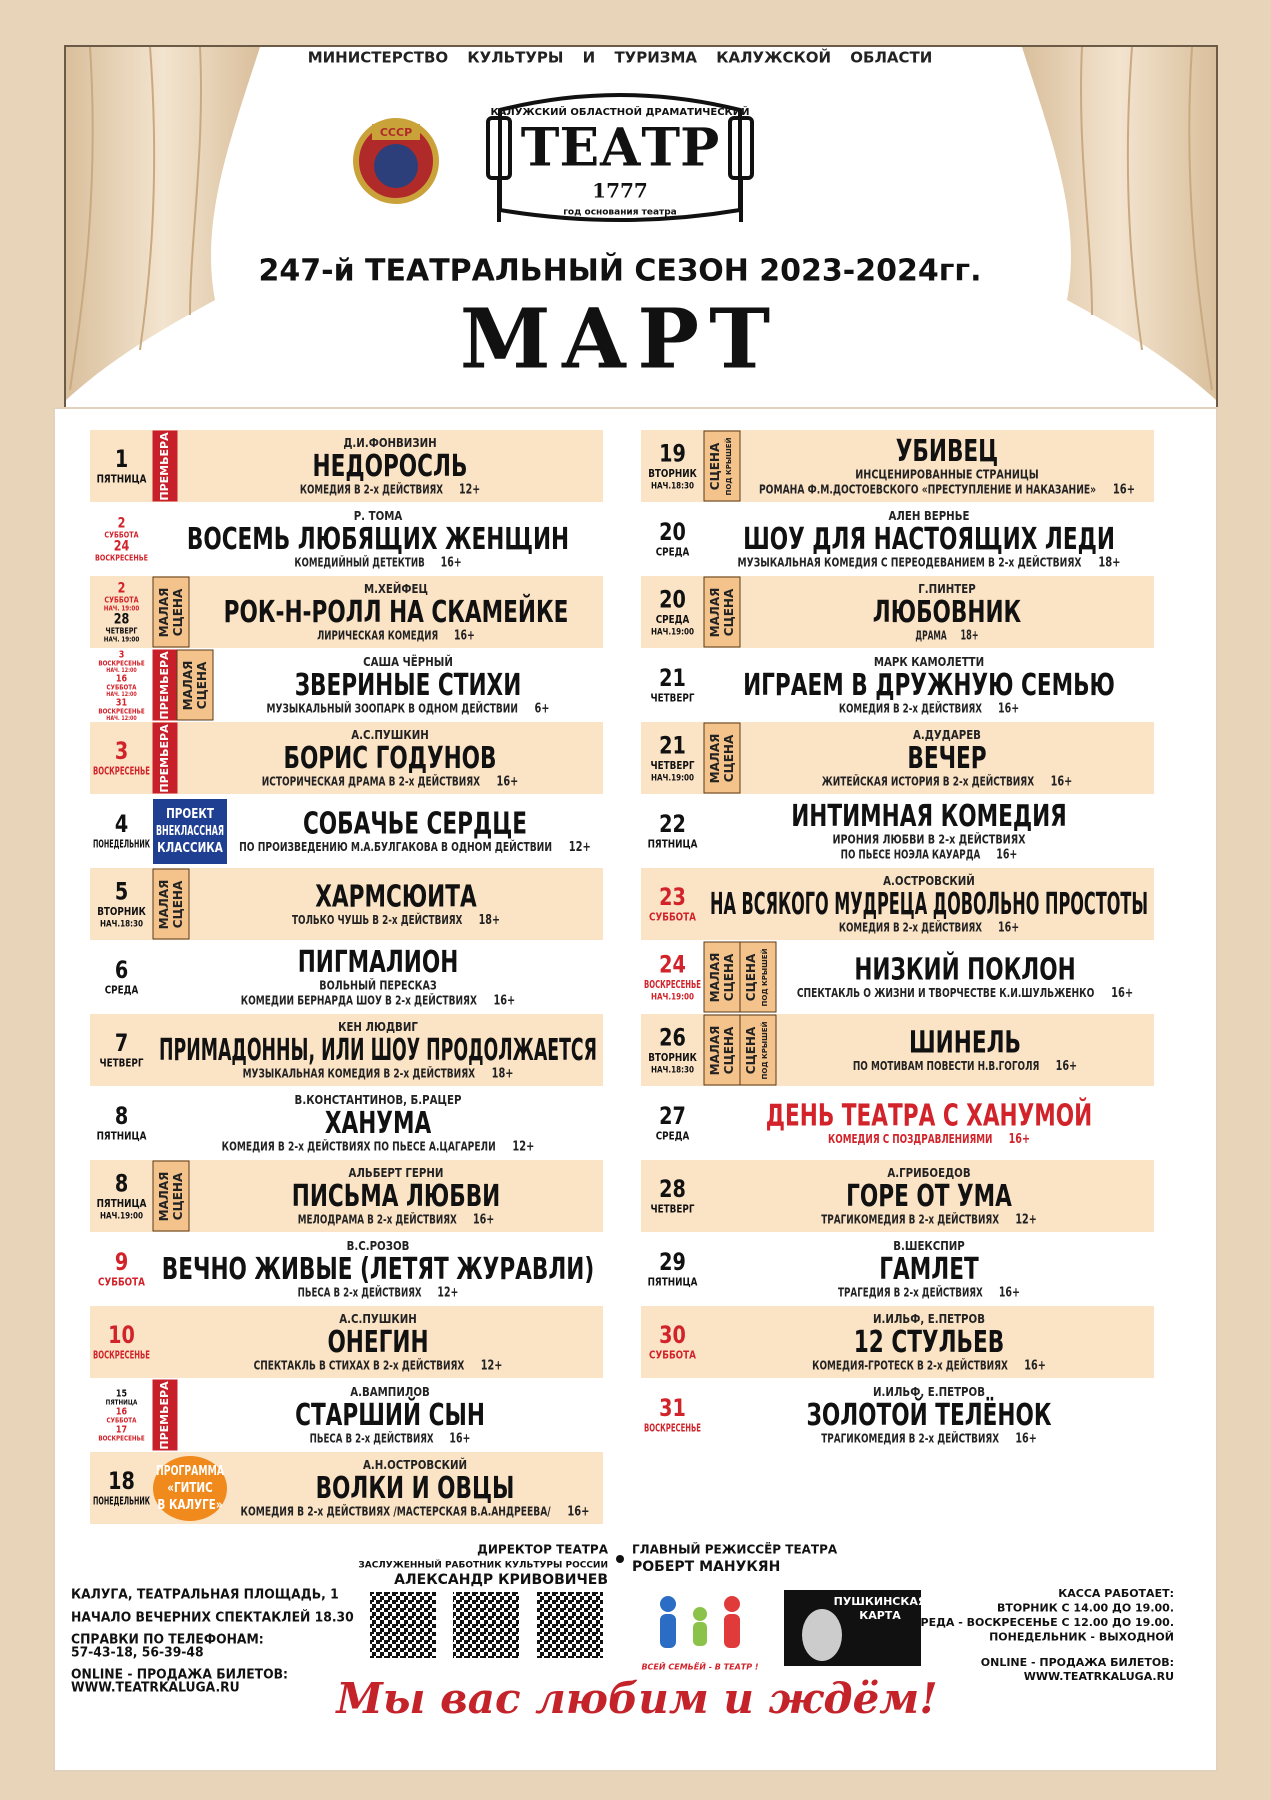  What do you see at coordinates (929, 1246) in the screenshot?
I see `author: В.ШЕКСПИР` at bounding box center [929, 1246].